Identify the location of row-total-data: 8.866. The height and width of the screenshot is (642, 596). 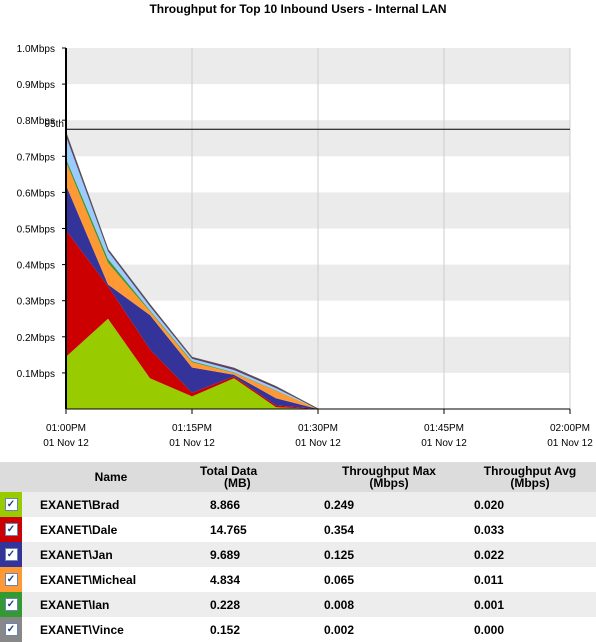
(257, 504).